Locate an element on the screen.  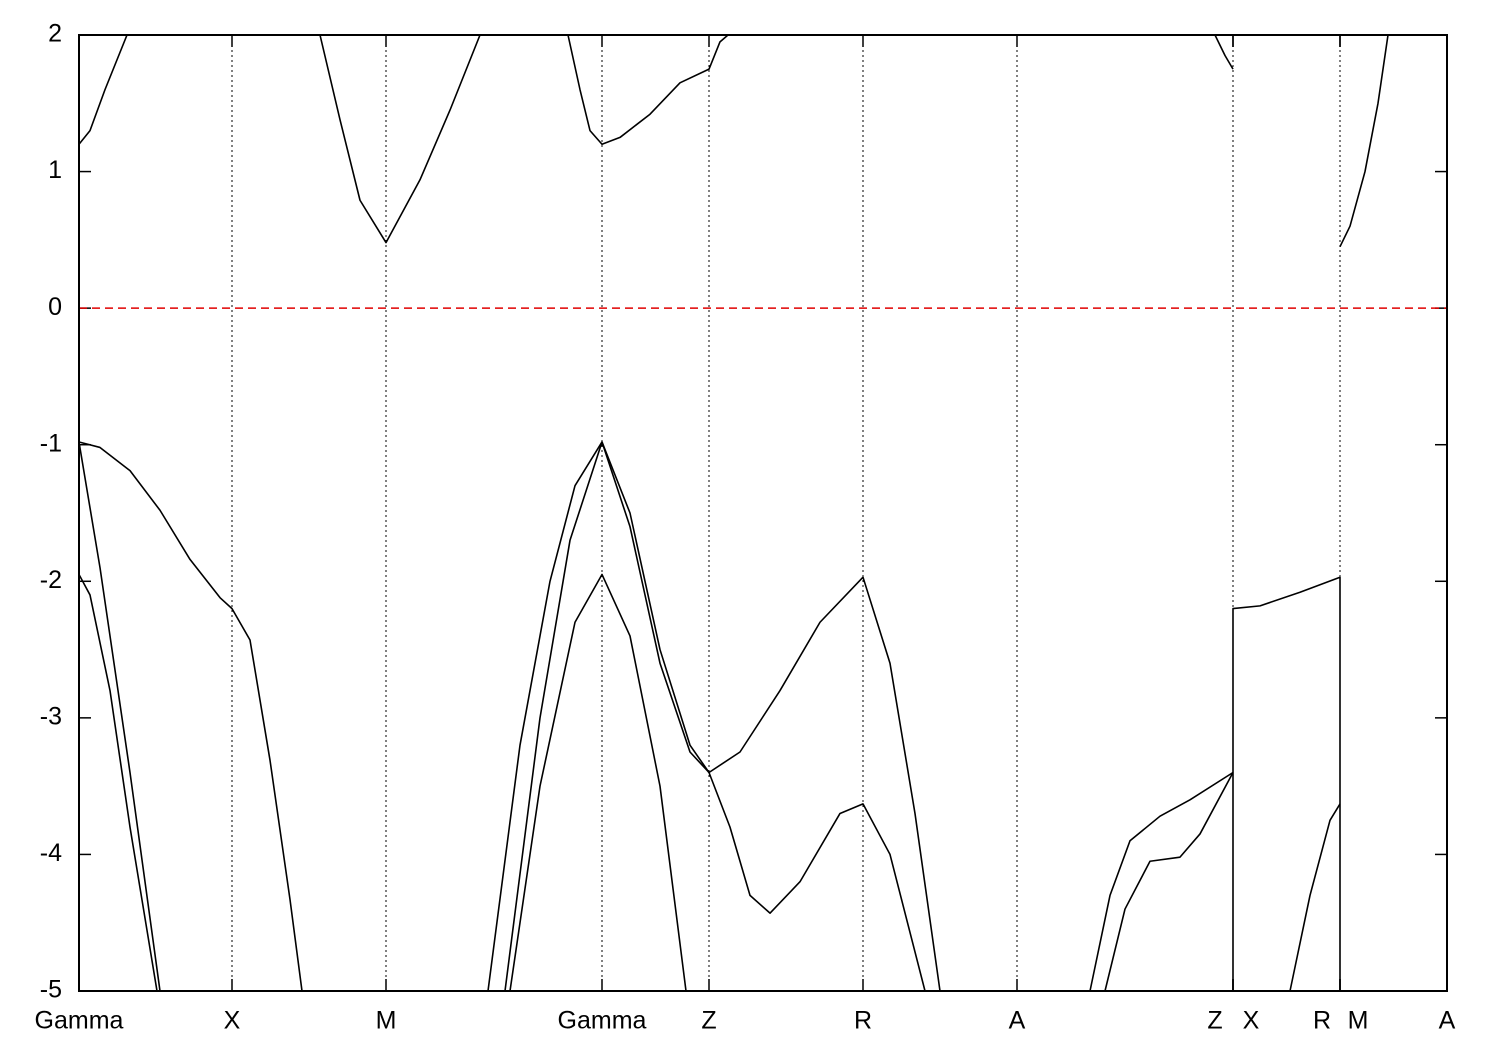
y-tick-label: 2 is located at coordinates (55, 34).